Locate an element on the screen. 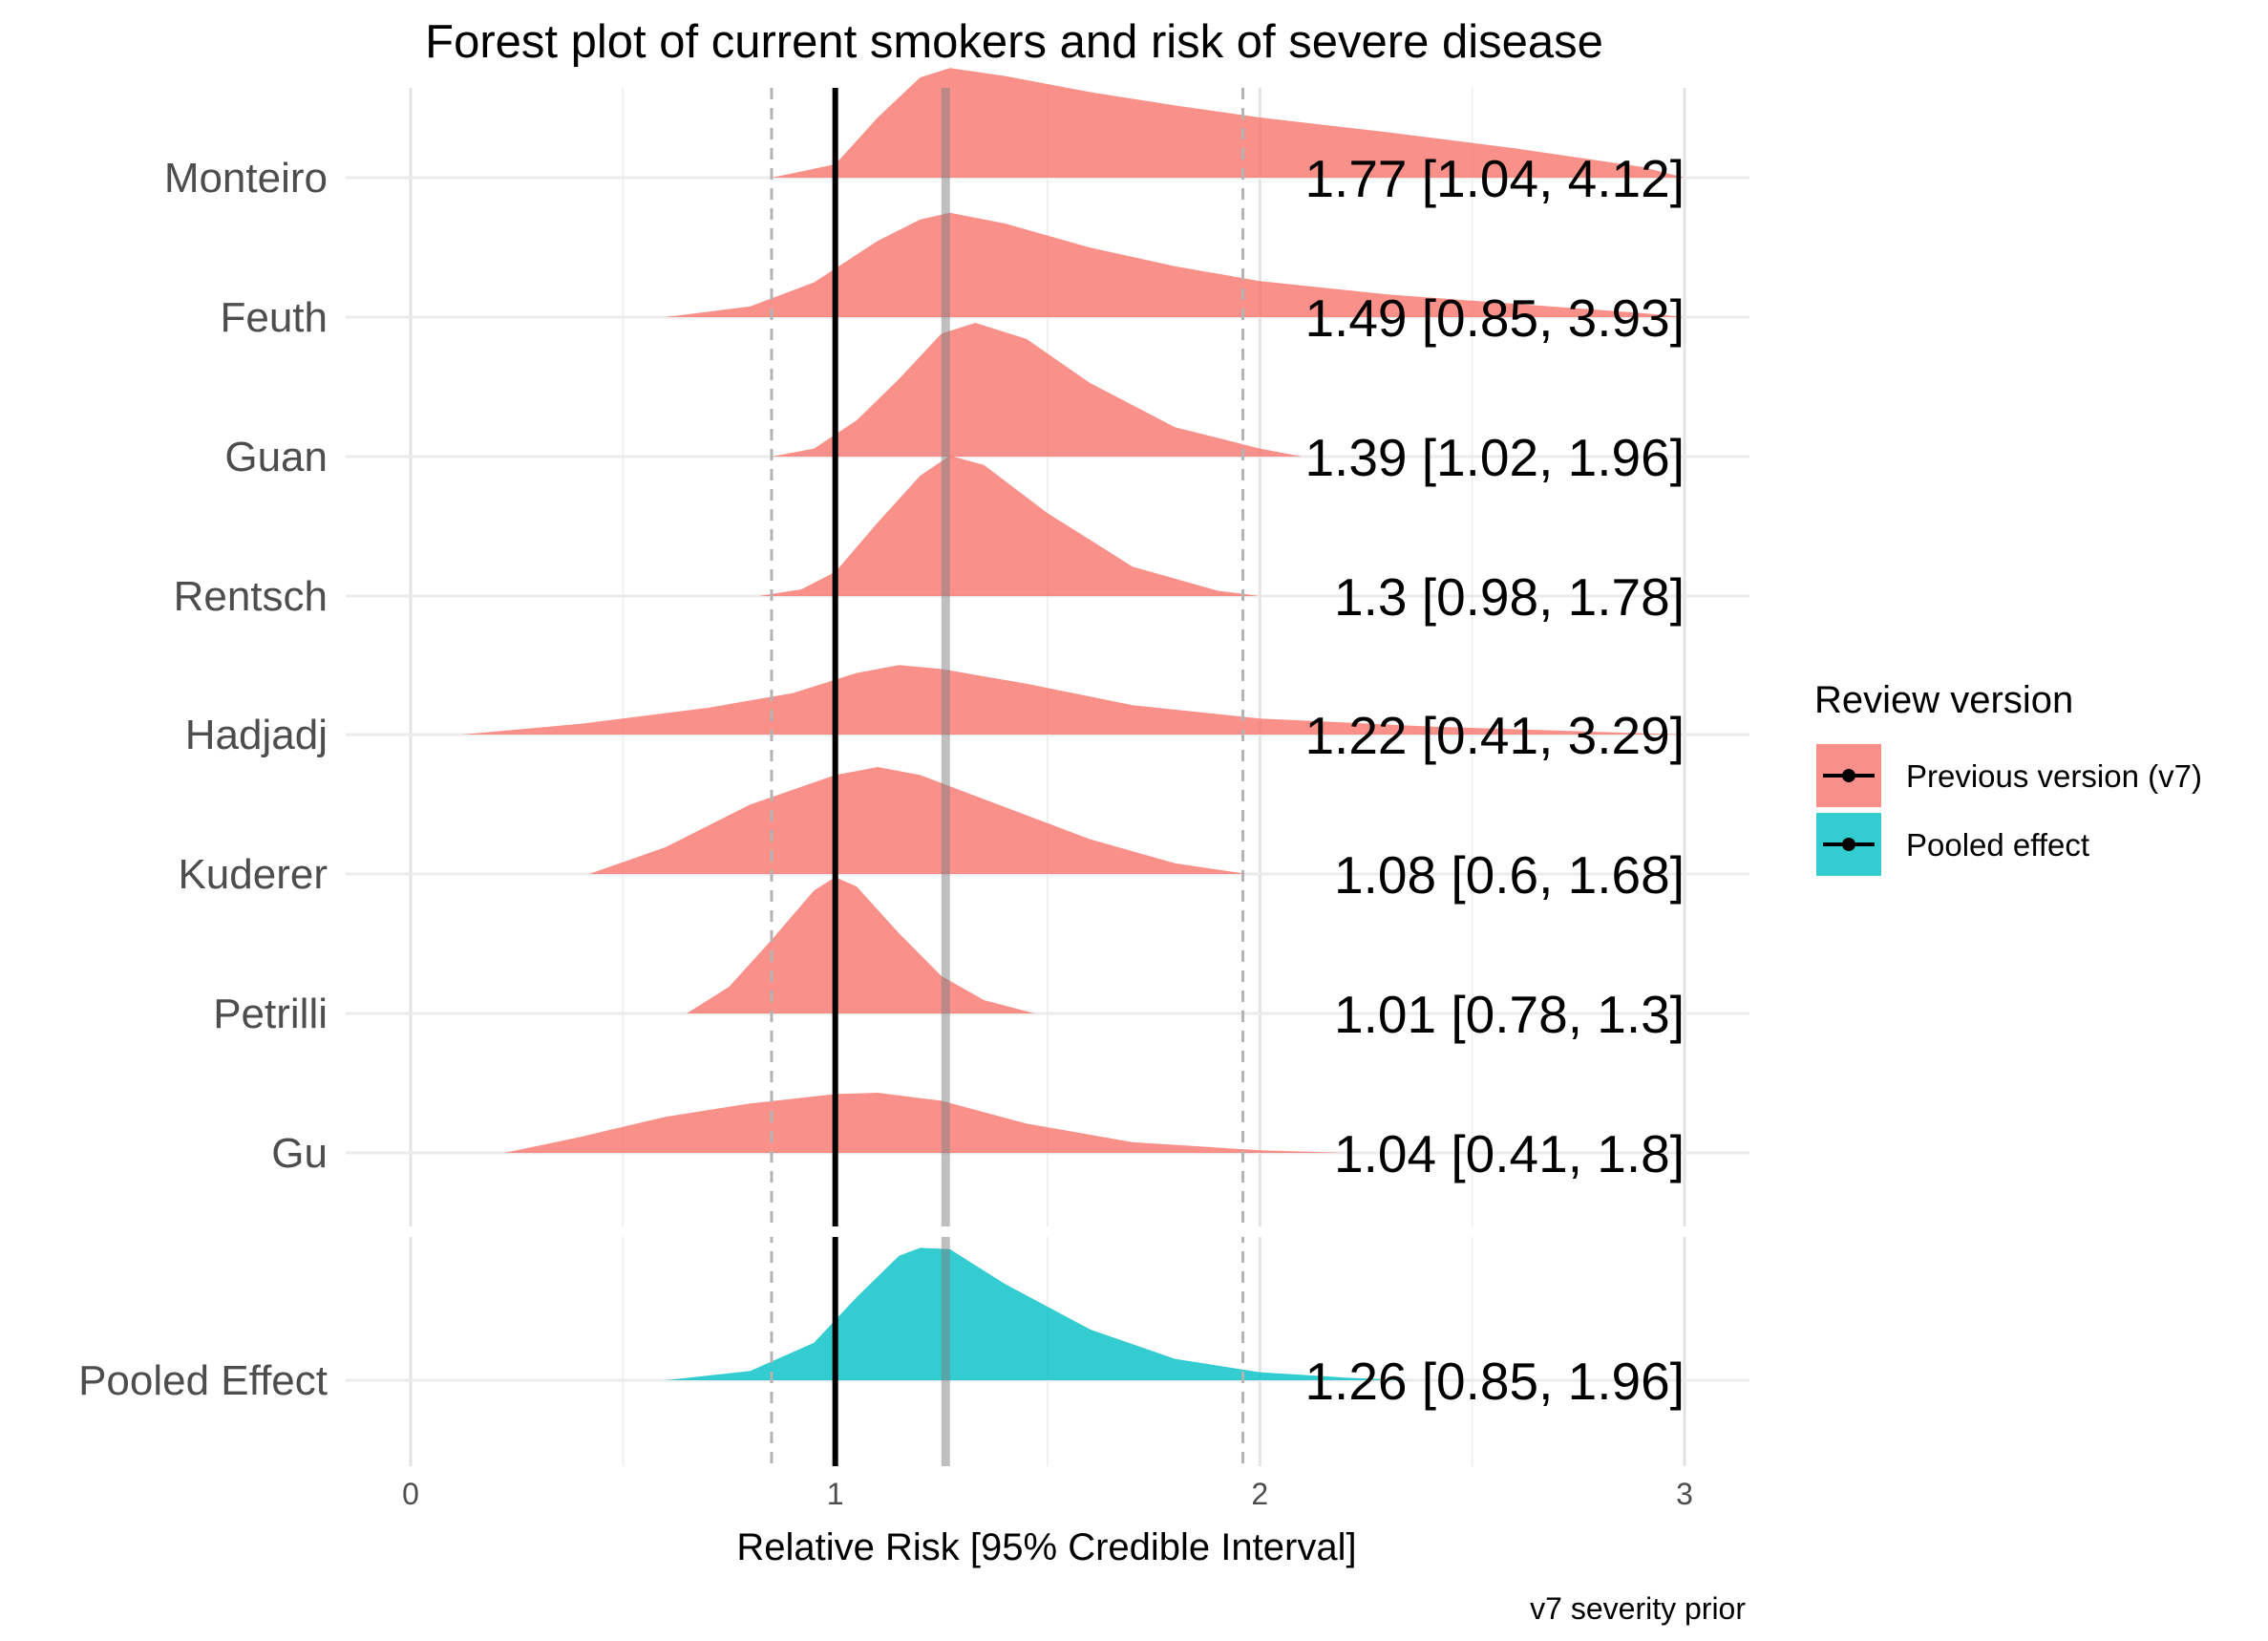  study-name-label: Gu is located at coordinates (299, 1153).